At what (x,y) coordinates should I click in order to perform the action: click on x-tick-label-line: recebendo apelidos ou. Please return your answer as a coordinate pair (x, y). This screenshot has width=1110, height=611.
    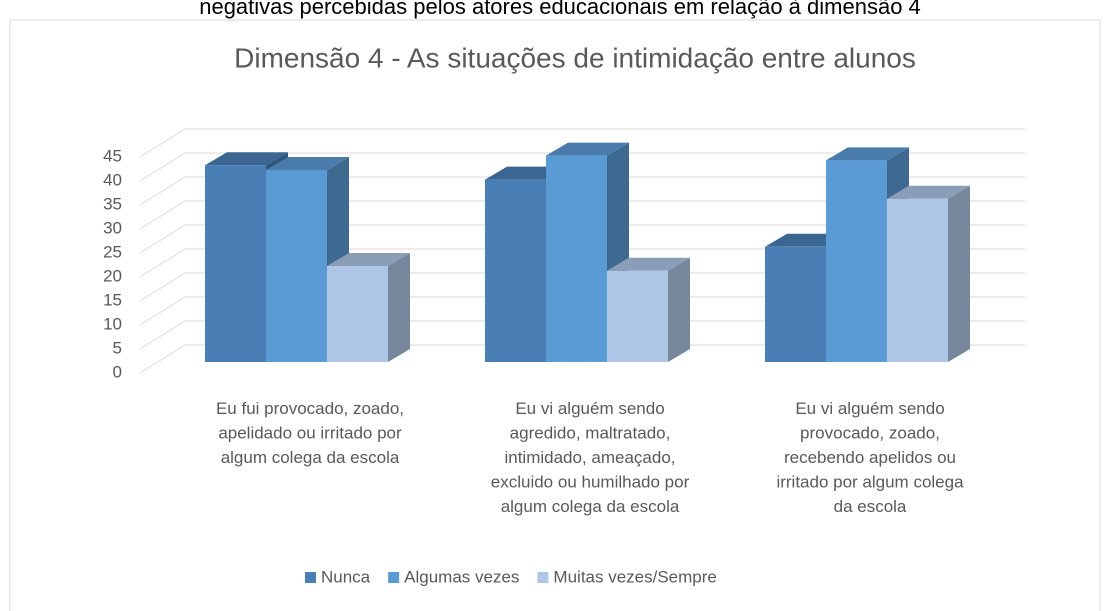
    Looking at the image, I should click on (870, 457).